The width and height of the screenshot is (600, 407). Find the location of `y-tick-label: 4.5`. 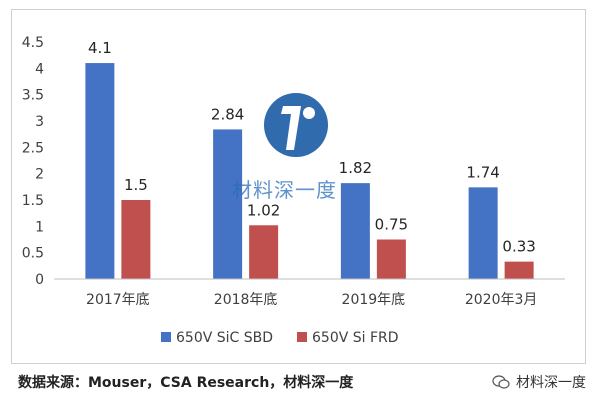

y-tick-label: 4.5 is located at coordinates (33, 43).